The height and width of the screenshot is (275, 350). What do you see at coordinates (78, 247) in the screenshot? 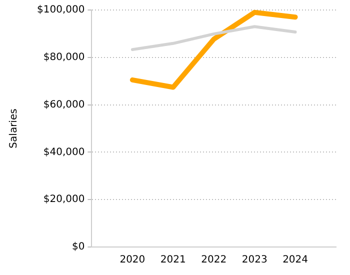
I see `y-tick-label: $0` at bounding box center [78, 247].